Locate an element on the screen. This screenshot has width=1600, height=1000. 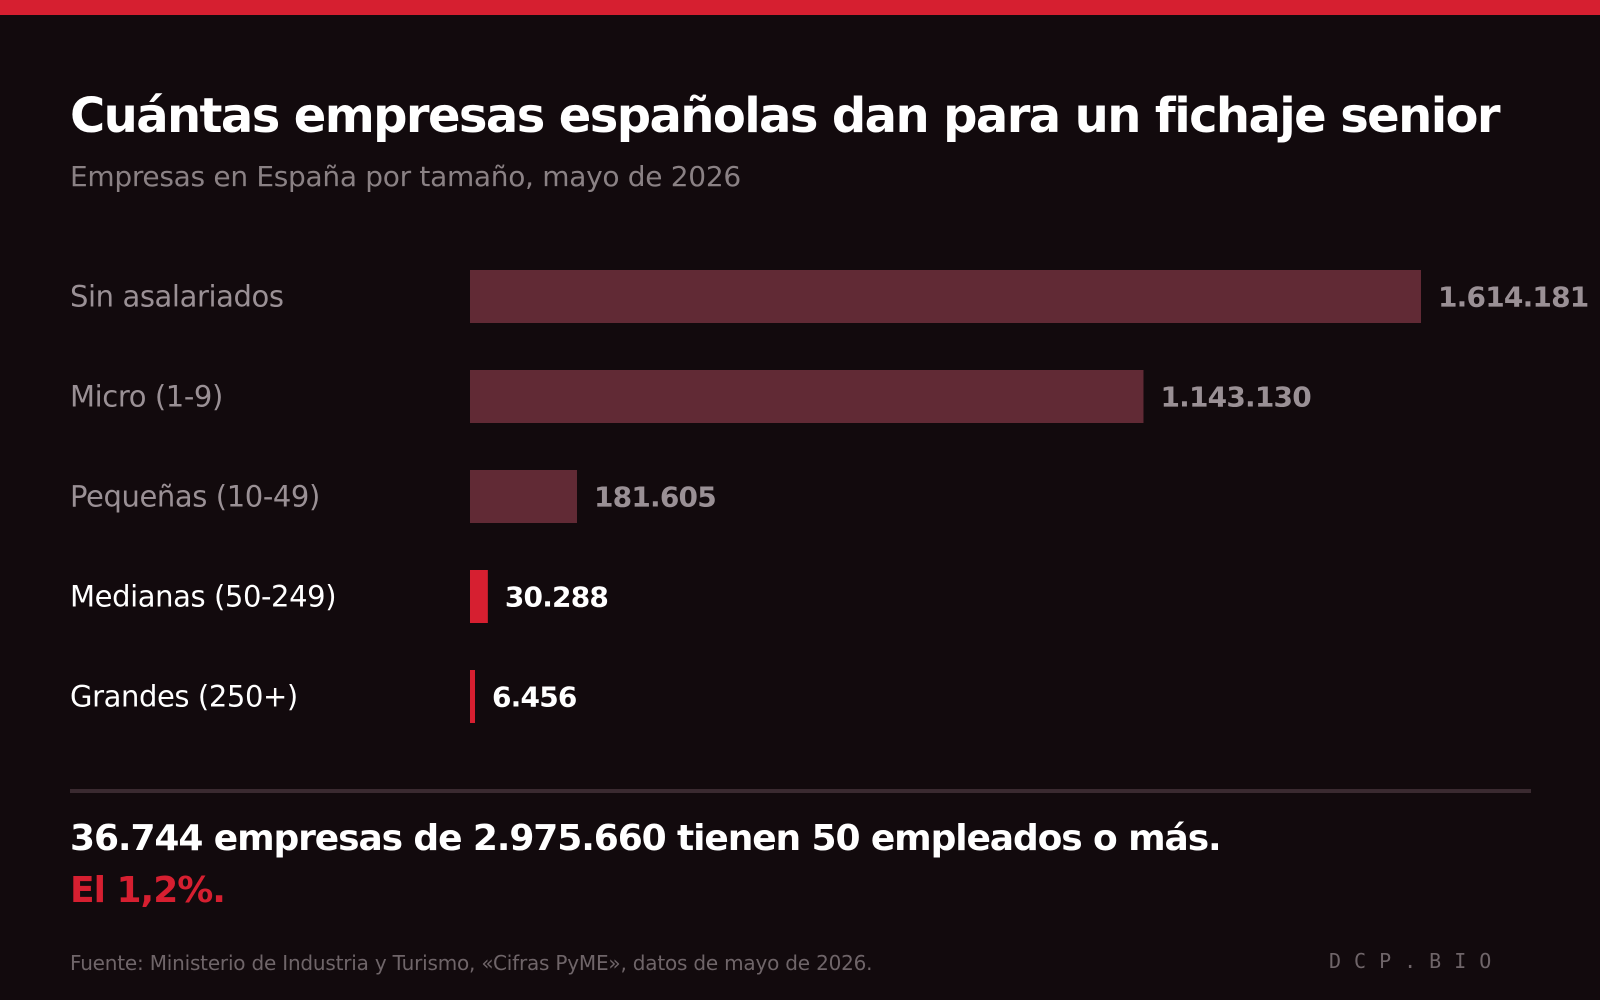
category-label: Micro (1-9) is located at coordinates (146, 397).